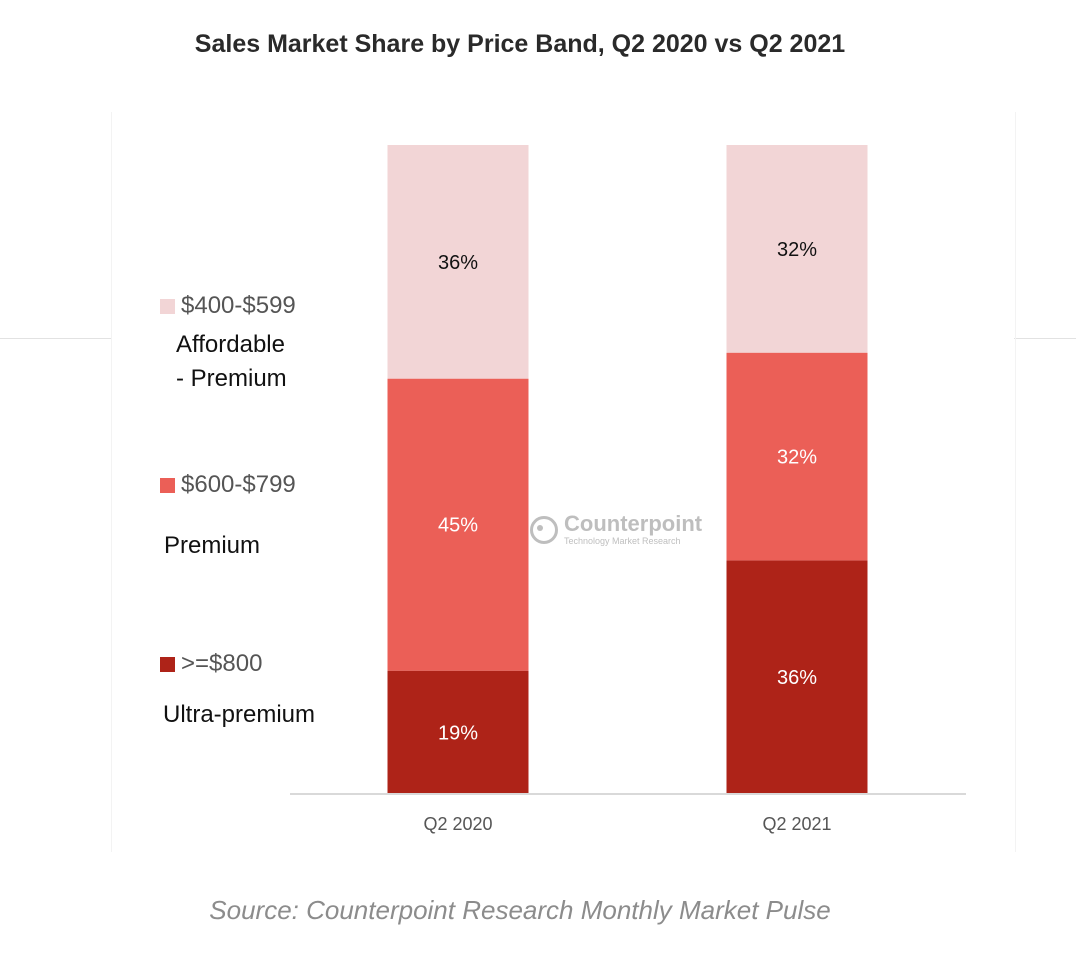 This screenshot has width=1076, height=964. Describe the element at coordinates (627, 824) in the screenshot. I see `x-tick-labels: Q2 2020 Q2 2021` at that location.